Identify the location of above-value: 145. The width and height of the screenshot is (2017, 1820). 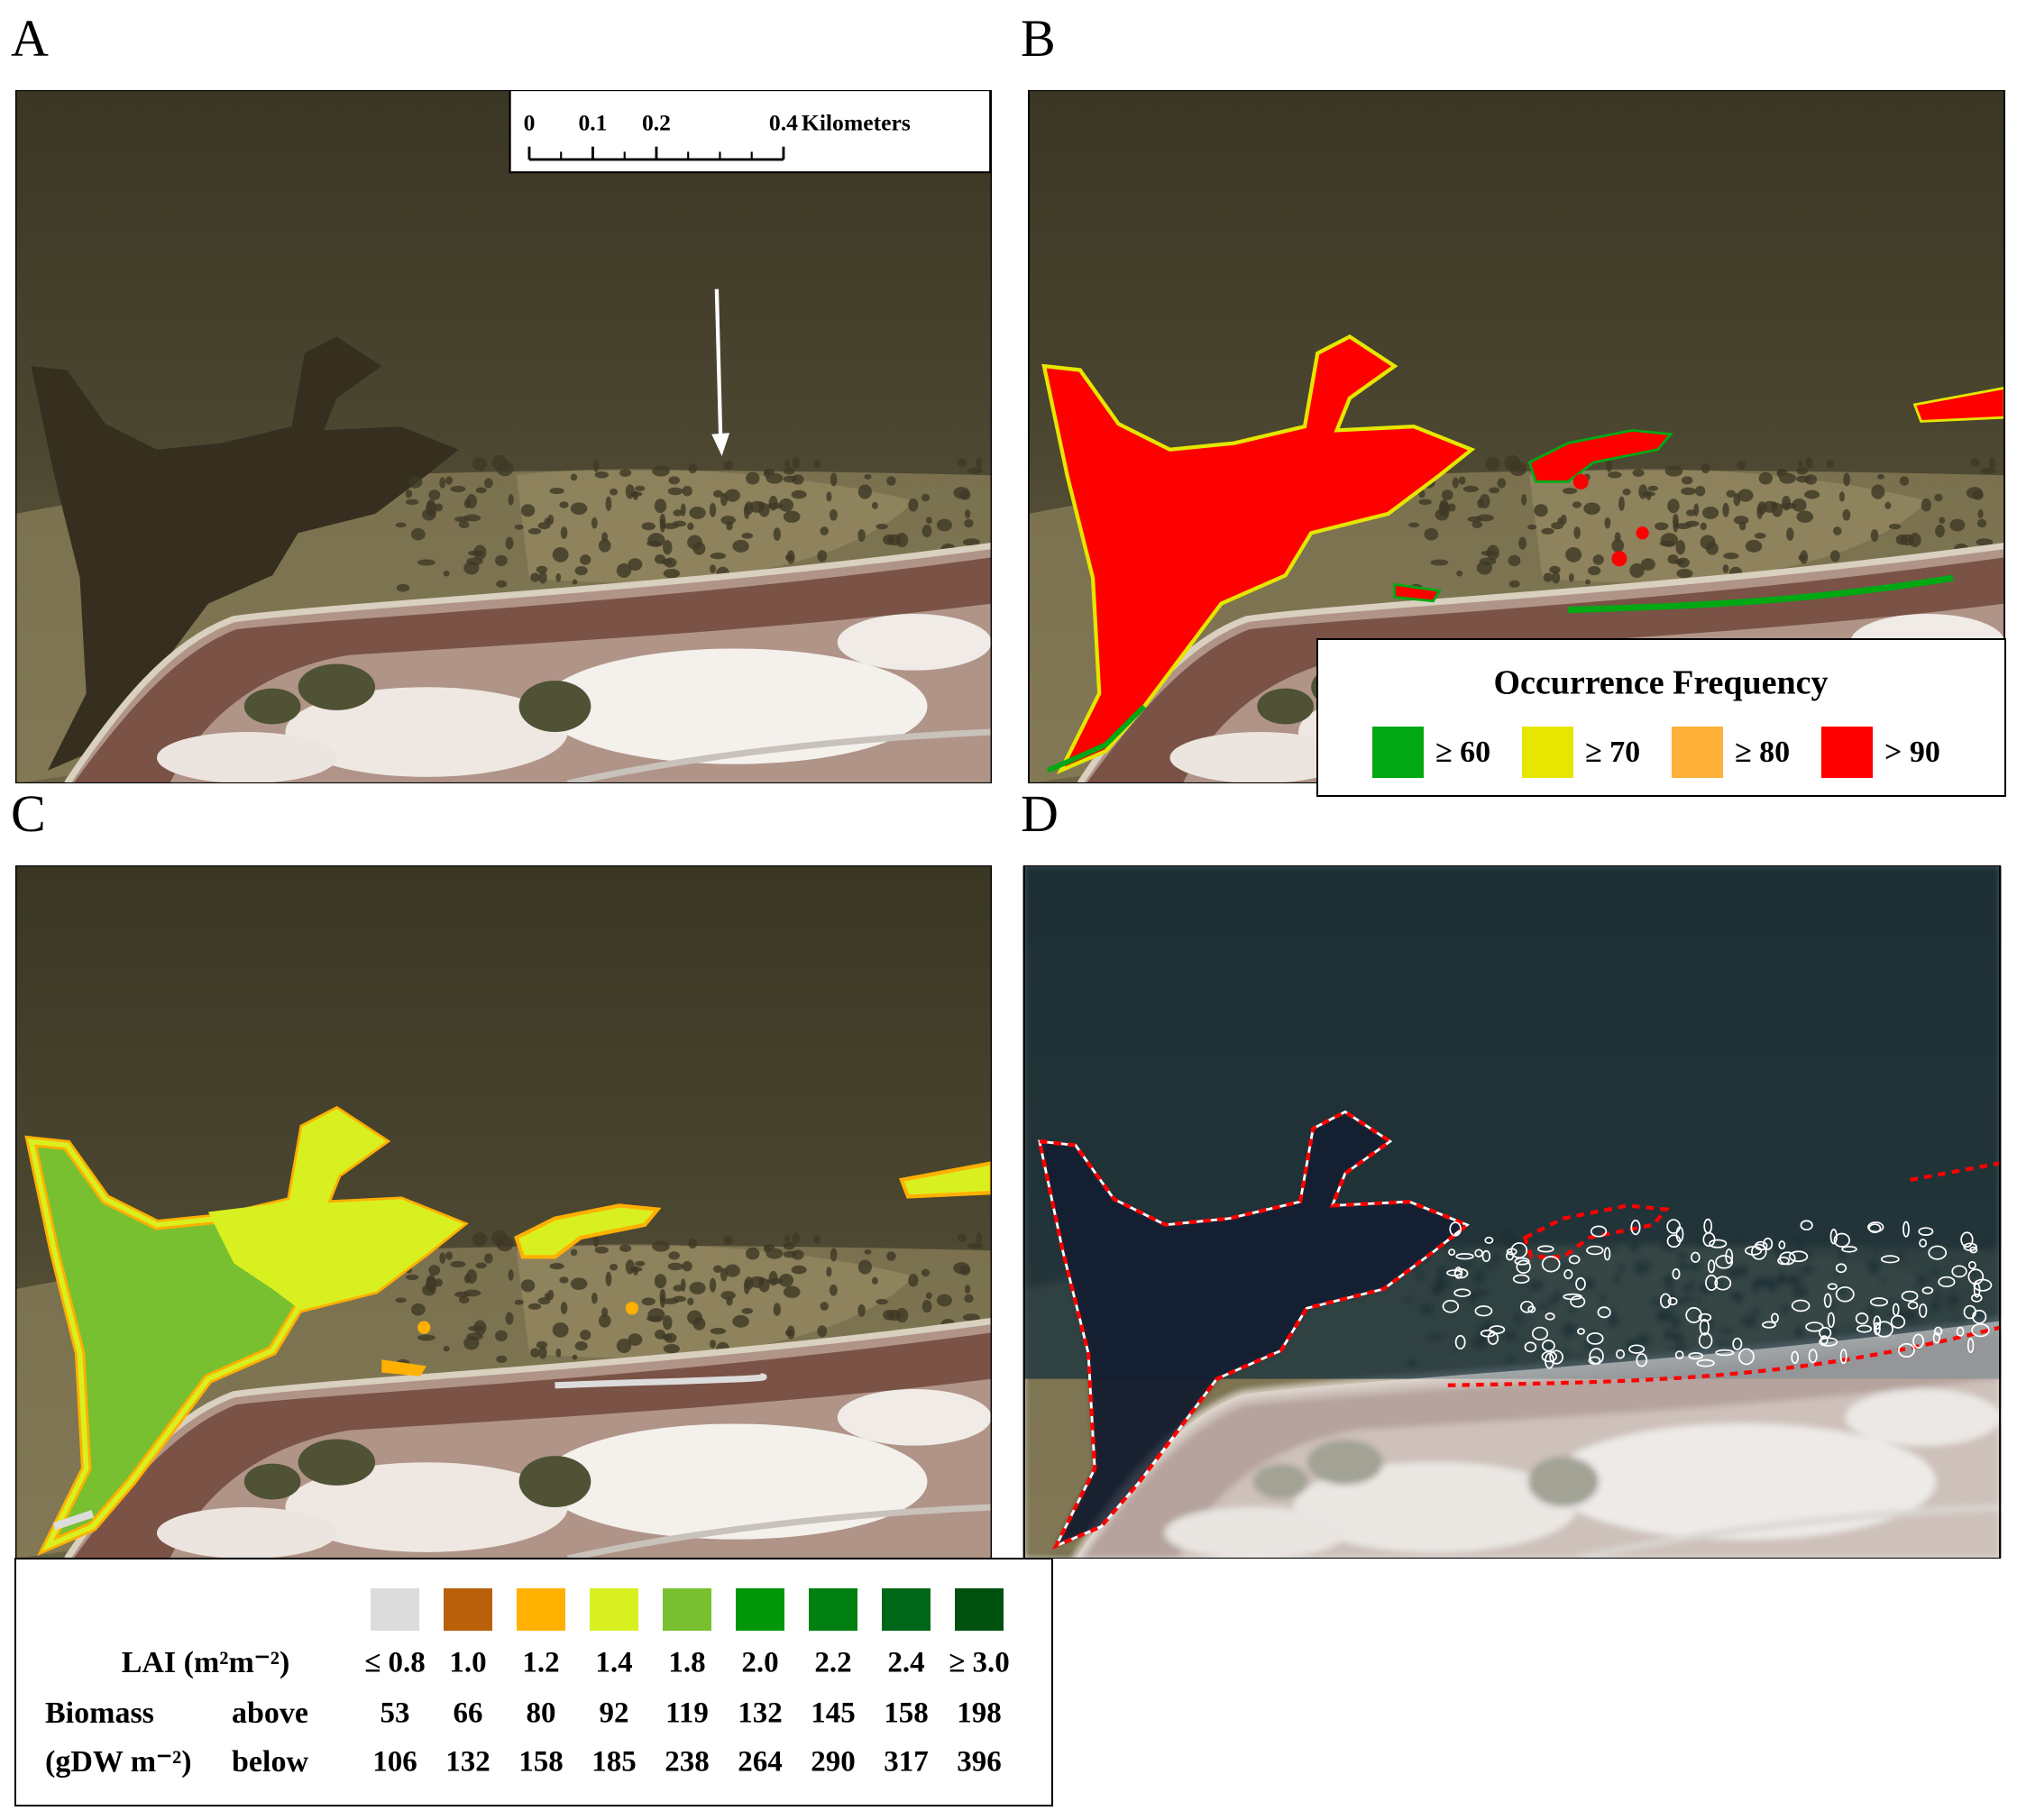
(833, 1713).